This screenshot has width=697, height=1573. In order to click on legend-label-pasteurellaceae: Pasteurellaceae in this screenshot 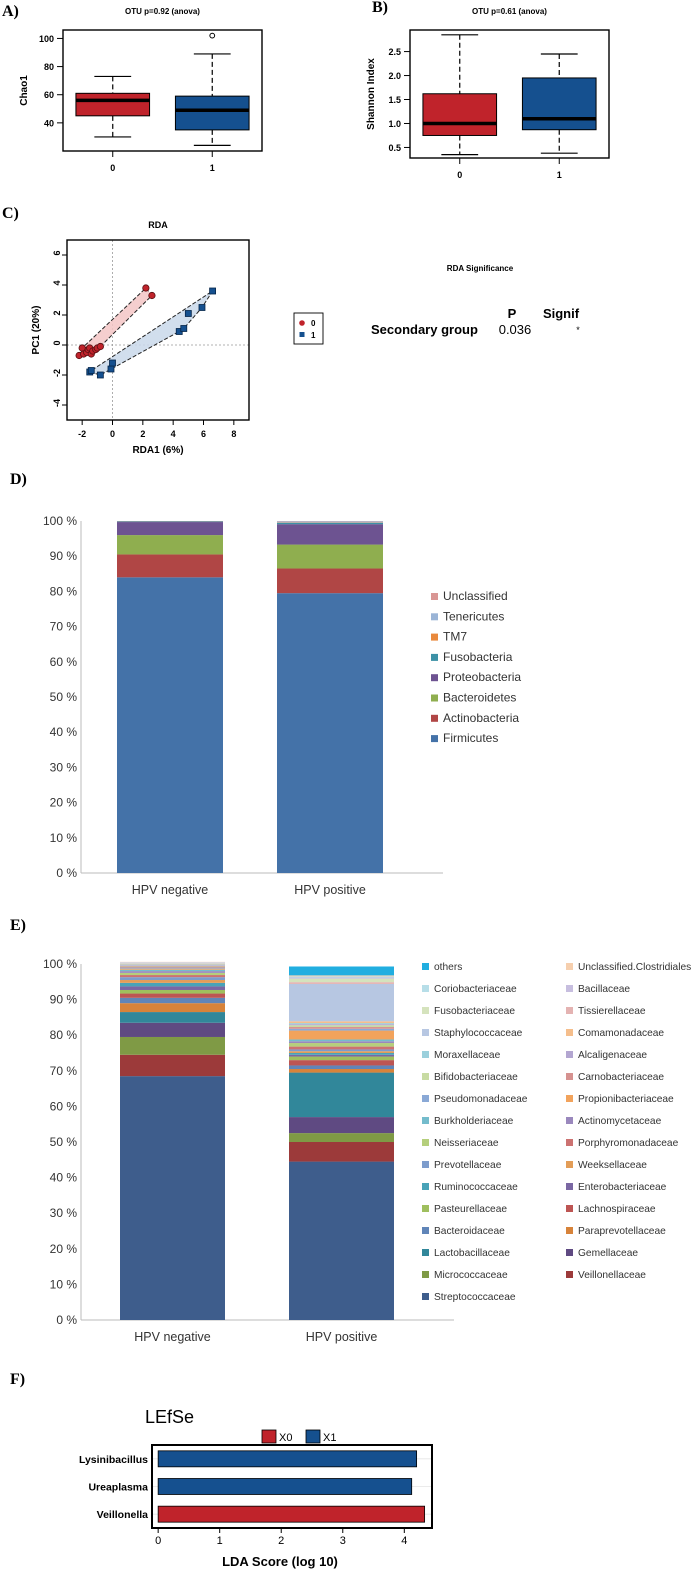, I will do `click(470, 1209)`.